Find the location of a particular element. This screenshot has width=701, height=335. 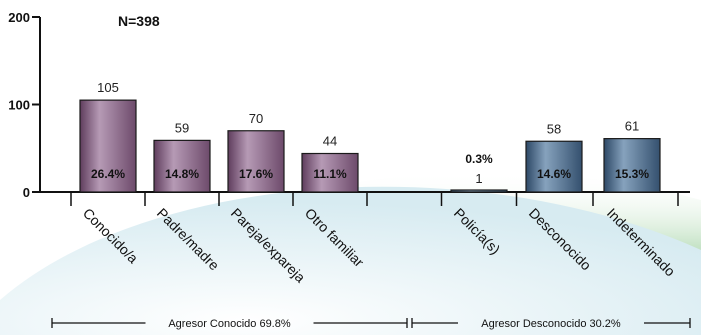

bar-percent-label: 14.8% is located at coordinates (182, 174).